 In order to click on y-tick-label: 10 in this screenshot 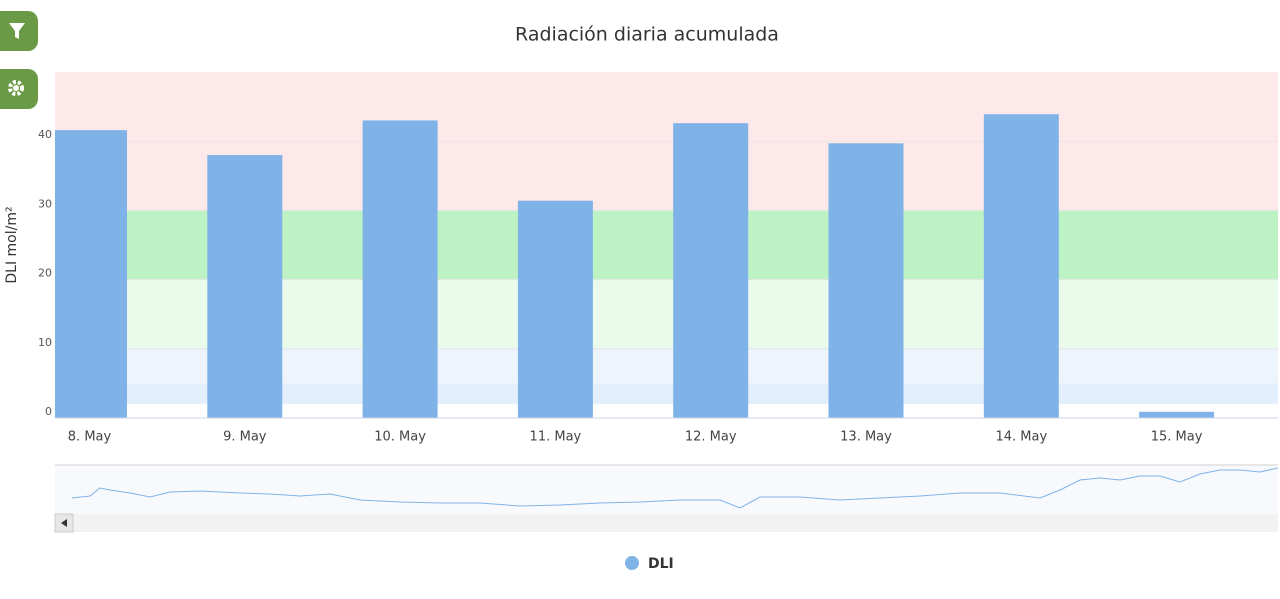, I will do `click(45, 342)`.